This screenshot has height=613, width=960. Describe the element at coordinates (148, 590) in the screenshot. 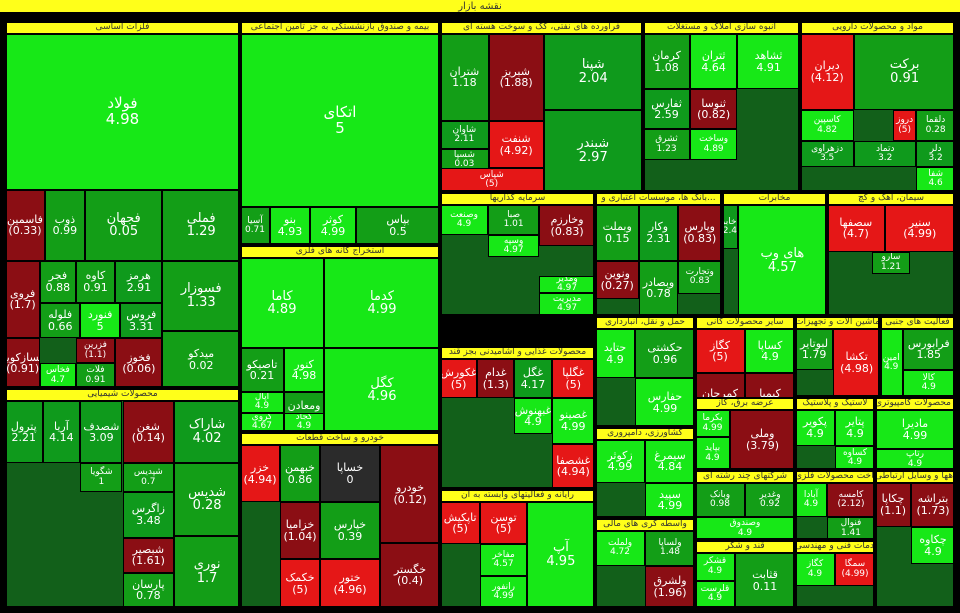

I see `treemap-tile: پارسان 0.78` at that location.